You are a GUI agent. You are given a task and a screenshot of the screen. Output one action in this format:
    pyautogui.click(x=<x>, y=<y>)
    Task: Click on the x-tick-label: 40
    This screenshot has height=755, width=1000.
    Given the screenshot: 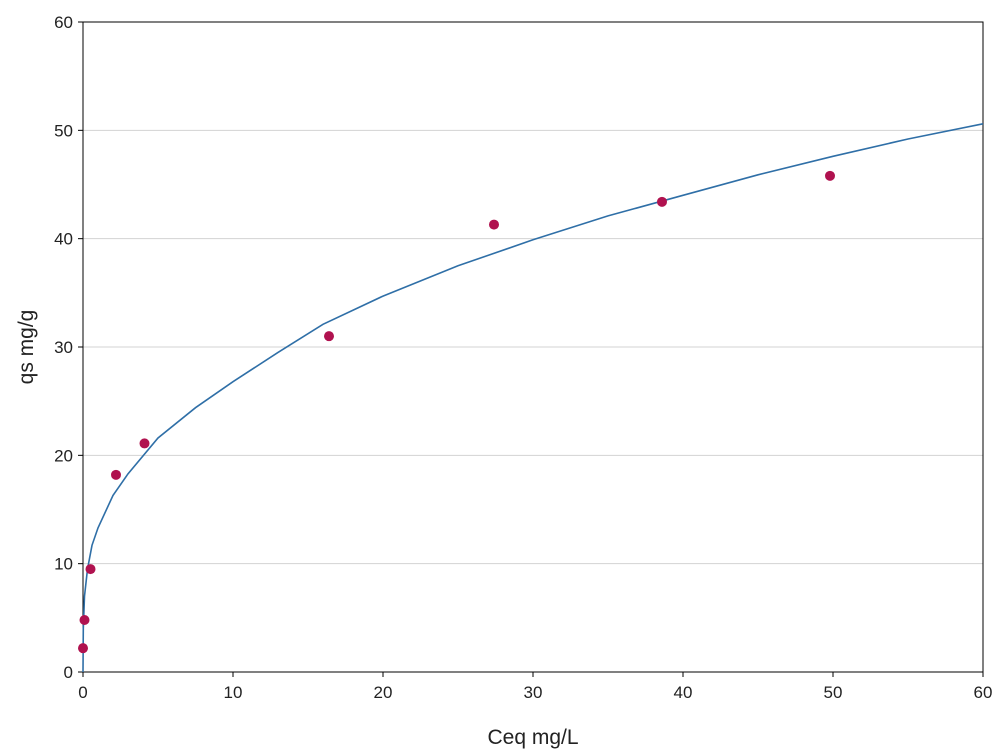 What is the action you would take?
    pyautogui.click(x=683, y=692)
    